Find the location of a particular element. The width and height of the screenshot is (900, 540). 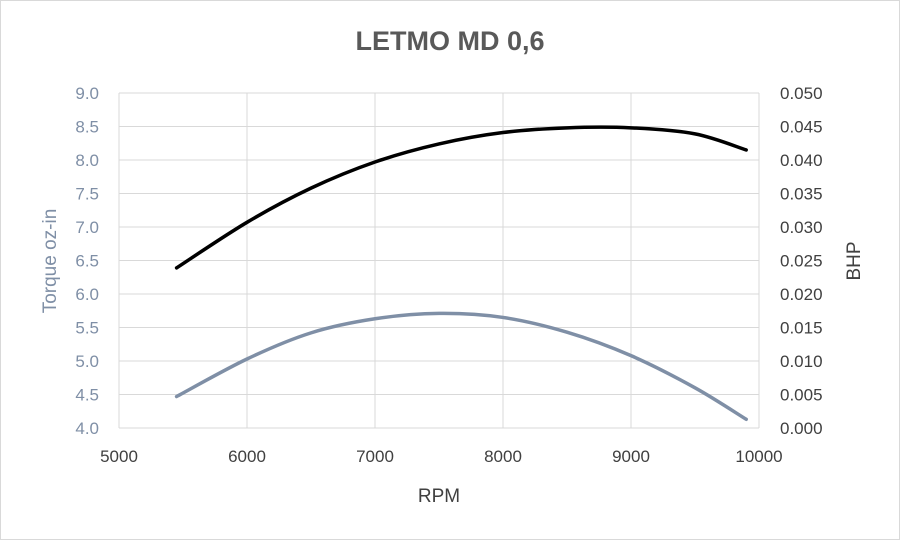

y-tick-right-label: 0.010 is located at coordinates (801, 361).